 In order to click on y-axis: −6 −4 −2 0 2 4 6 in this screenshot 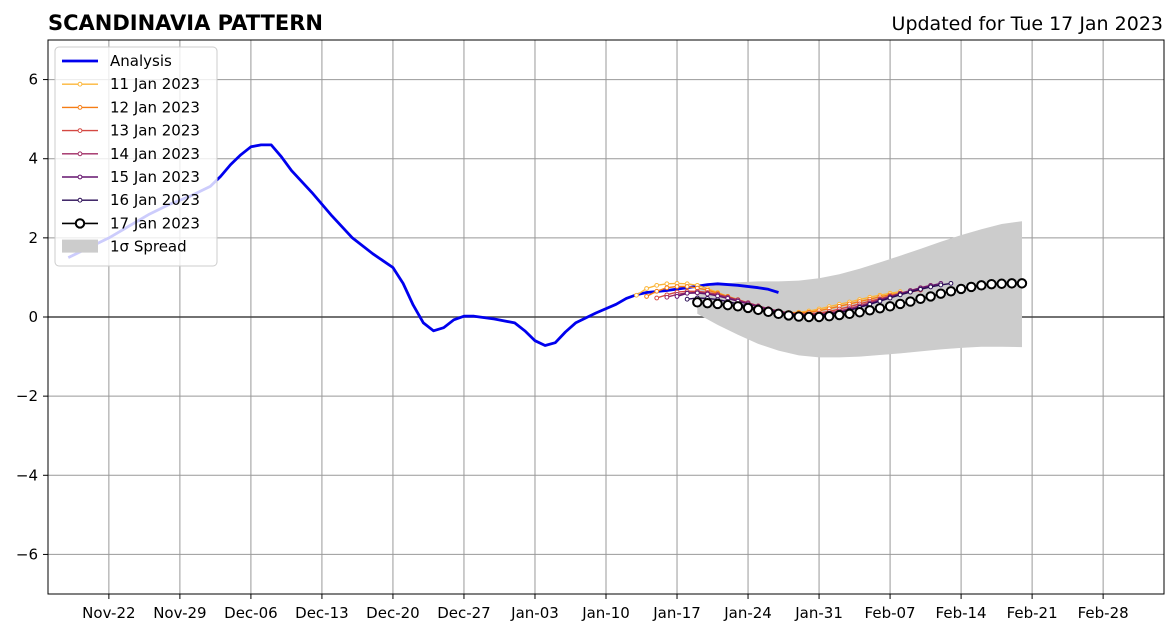, I will do `click(32, 317)`.